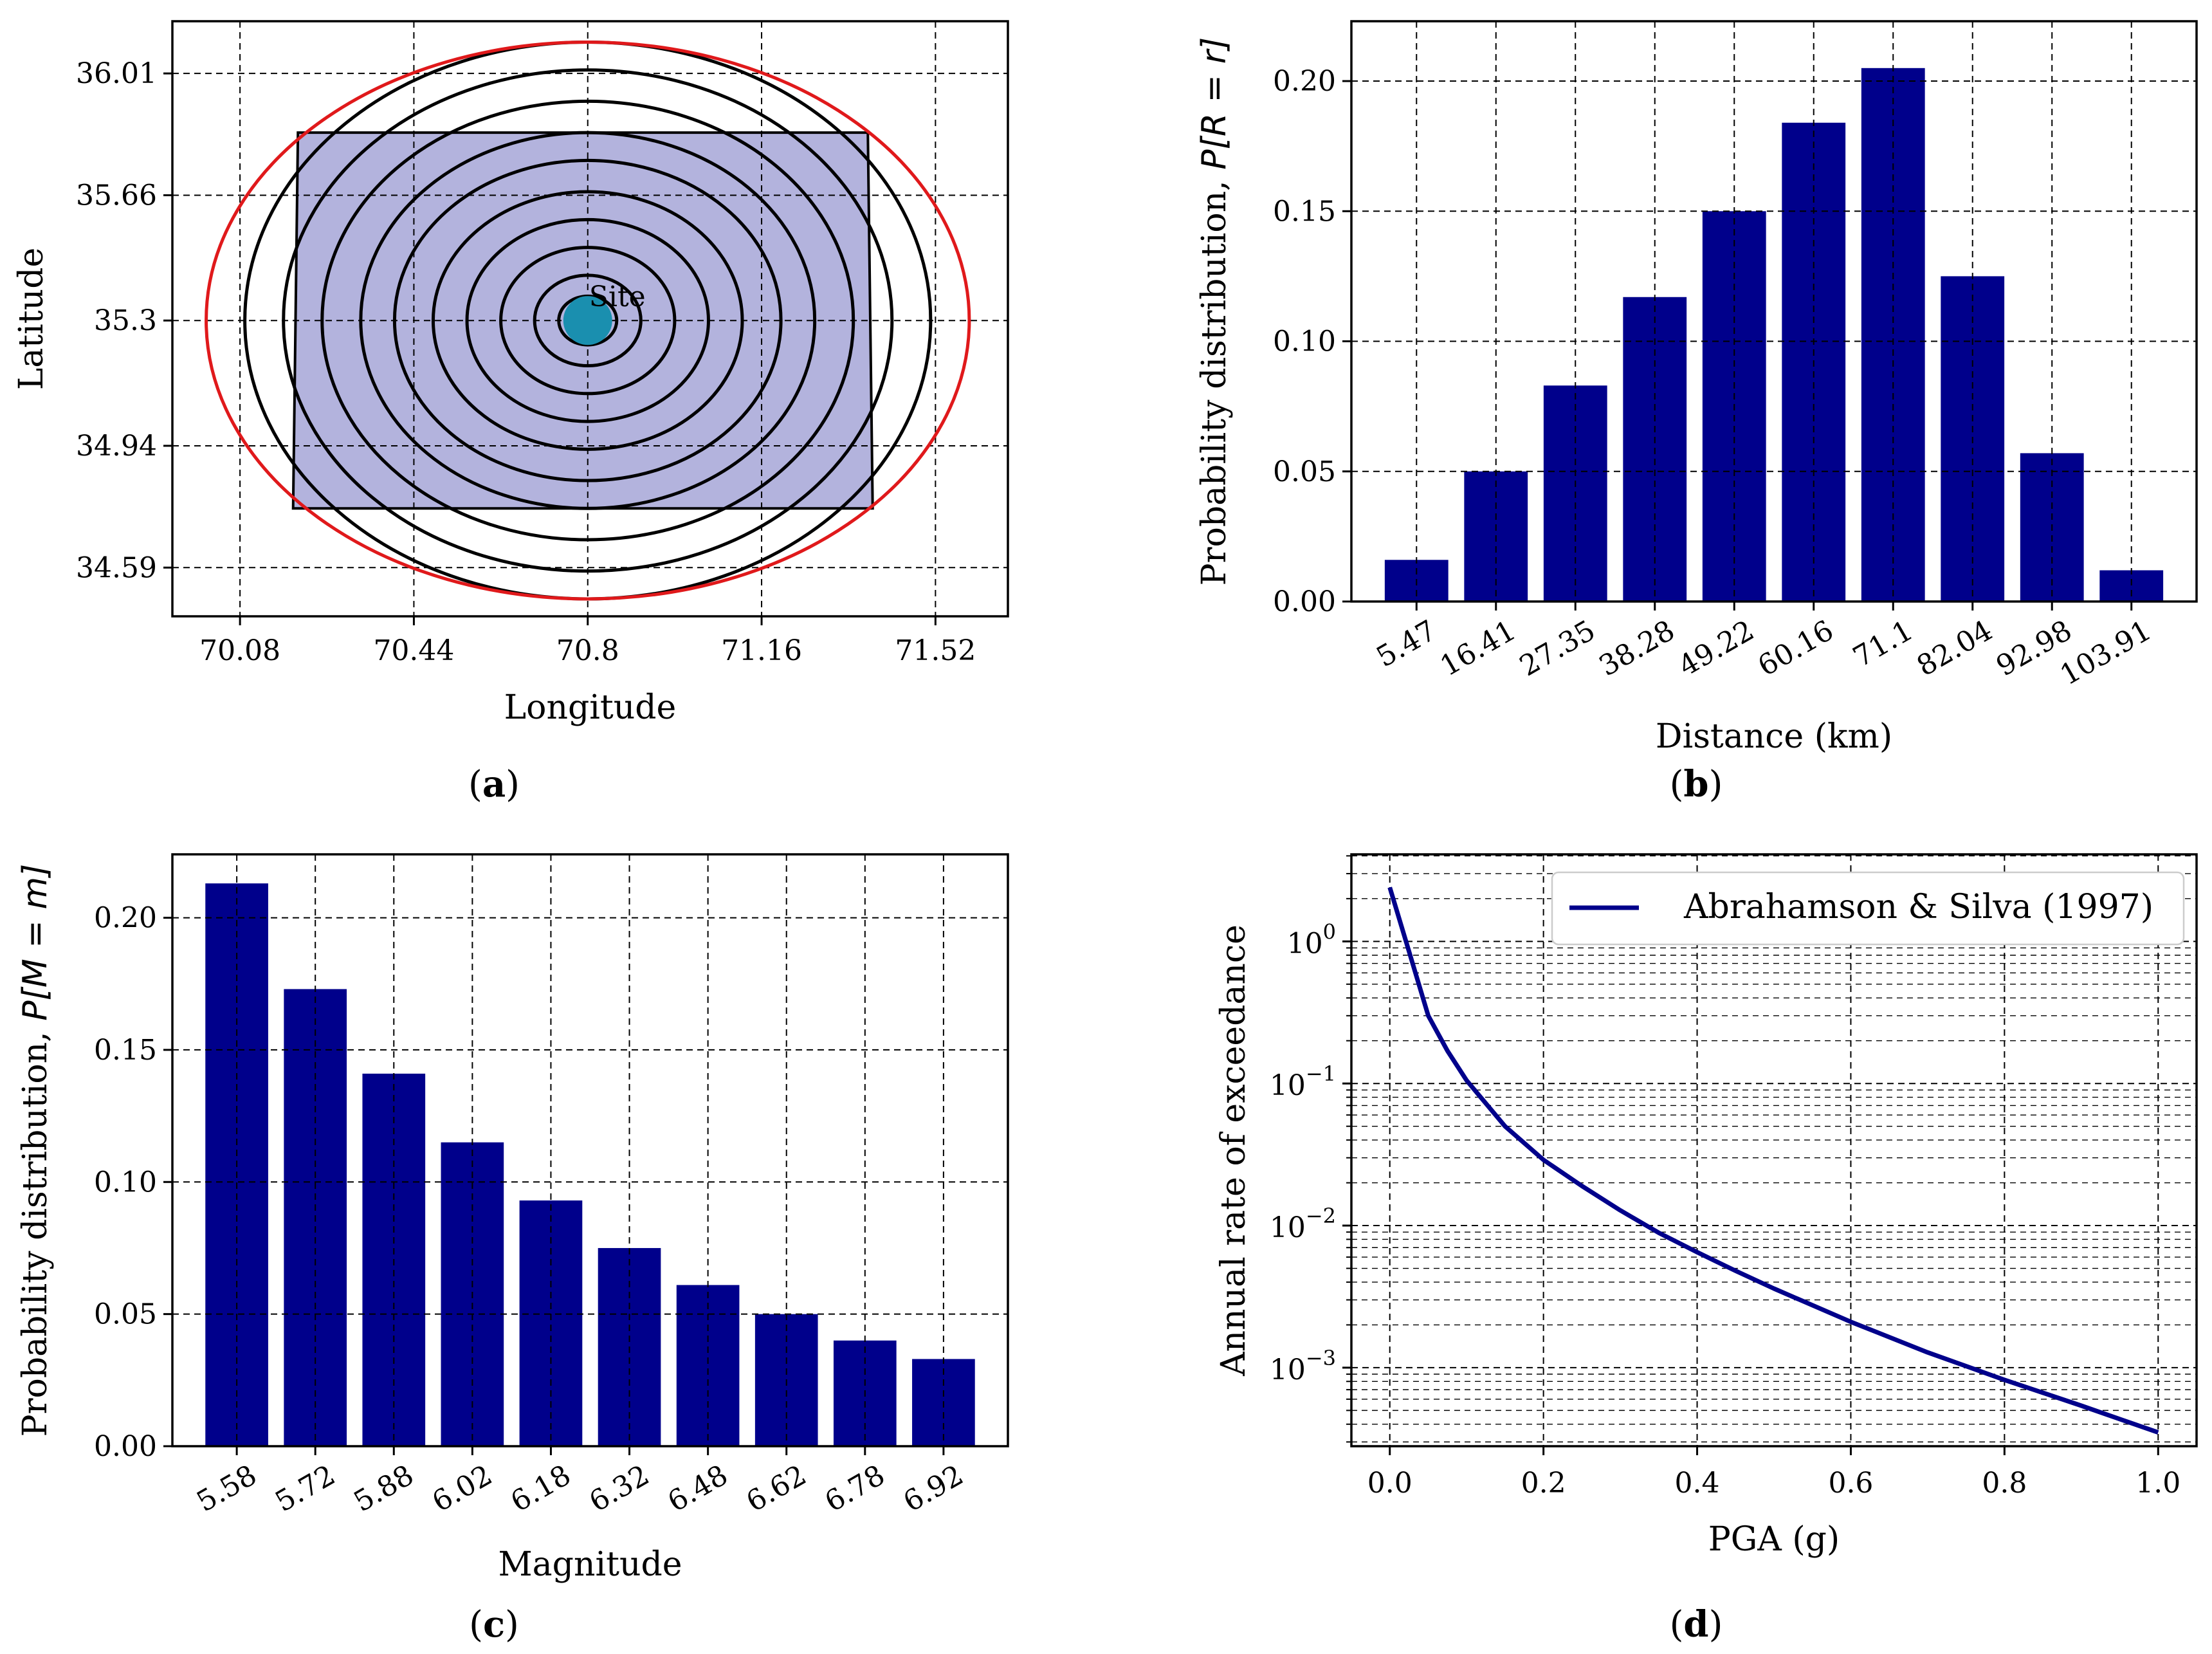  I want to click on x-tick-label: 71.16, so click(761, 650).